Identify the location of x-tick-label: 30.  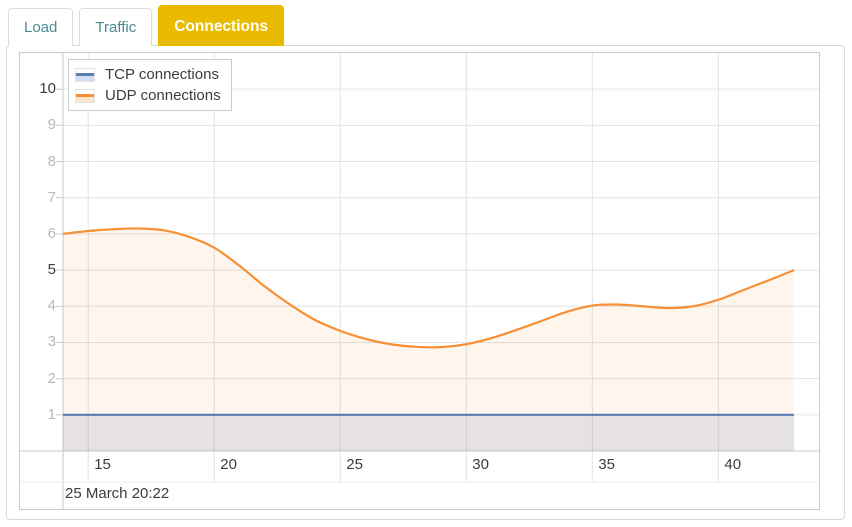
(480, 464).